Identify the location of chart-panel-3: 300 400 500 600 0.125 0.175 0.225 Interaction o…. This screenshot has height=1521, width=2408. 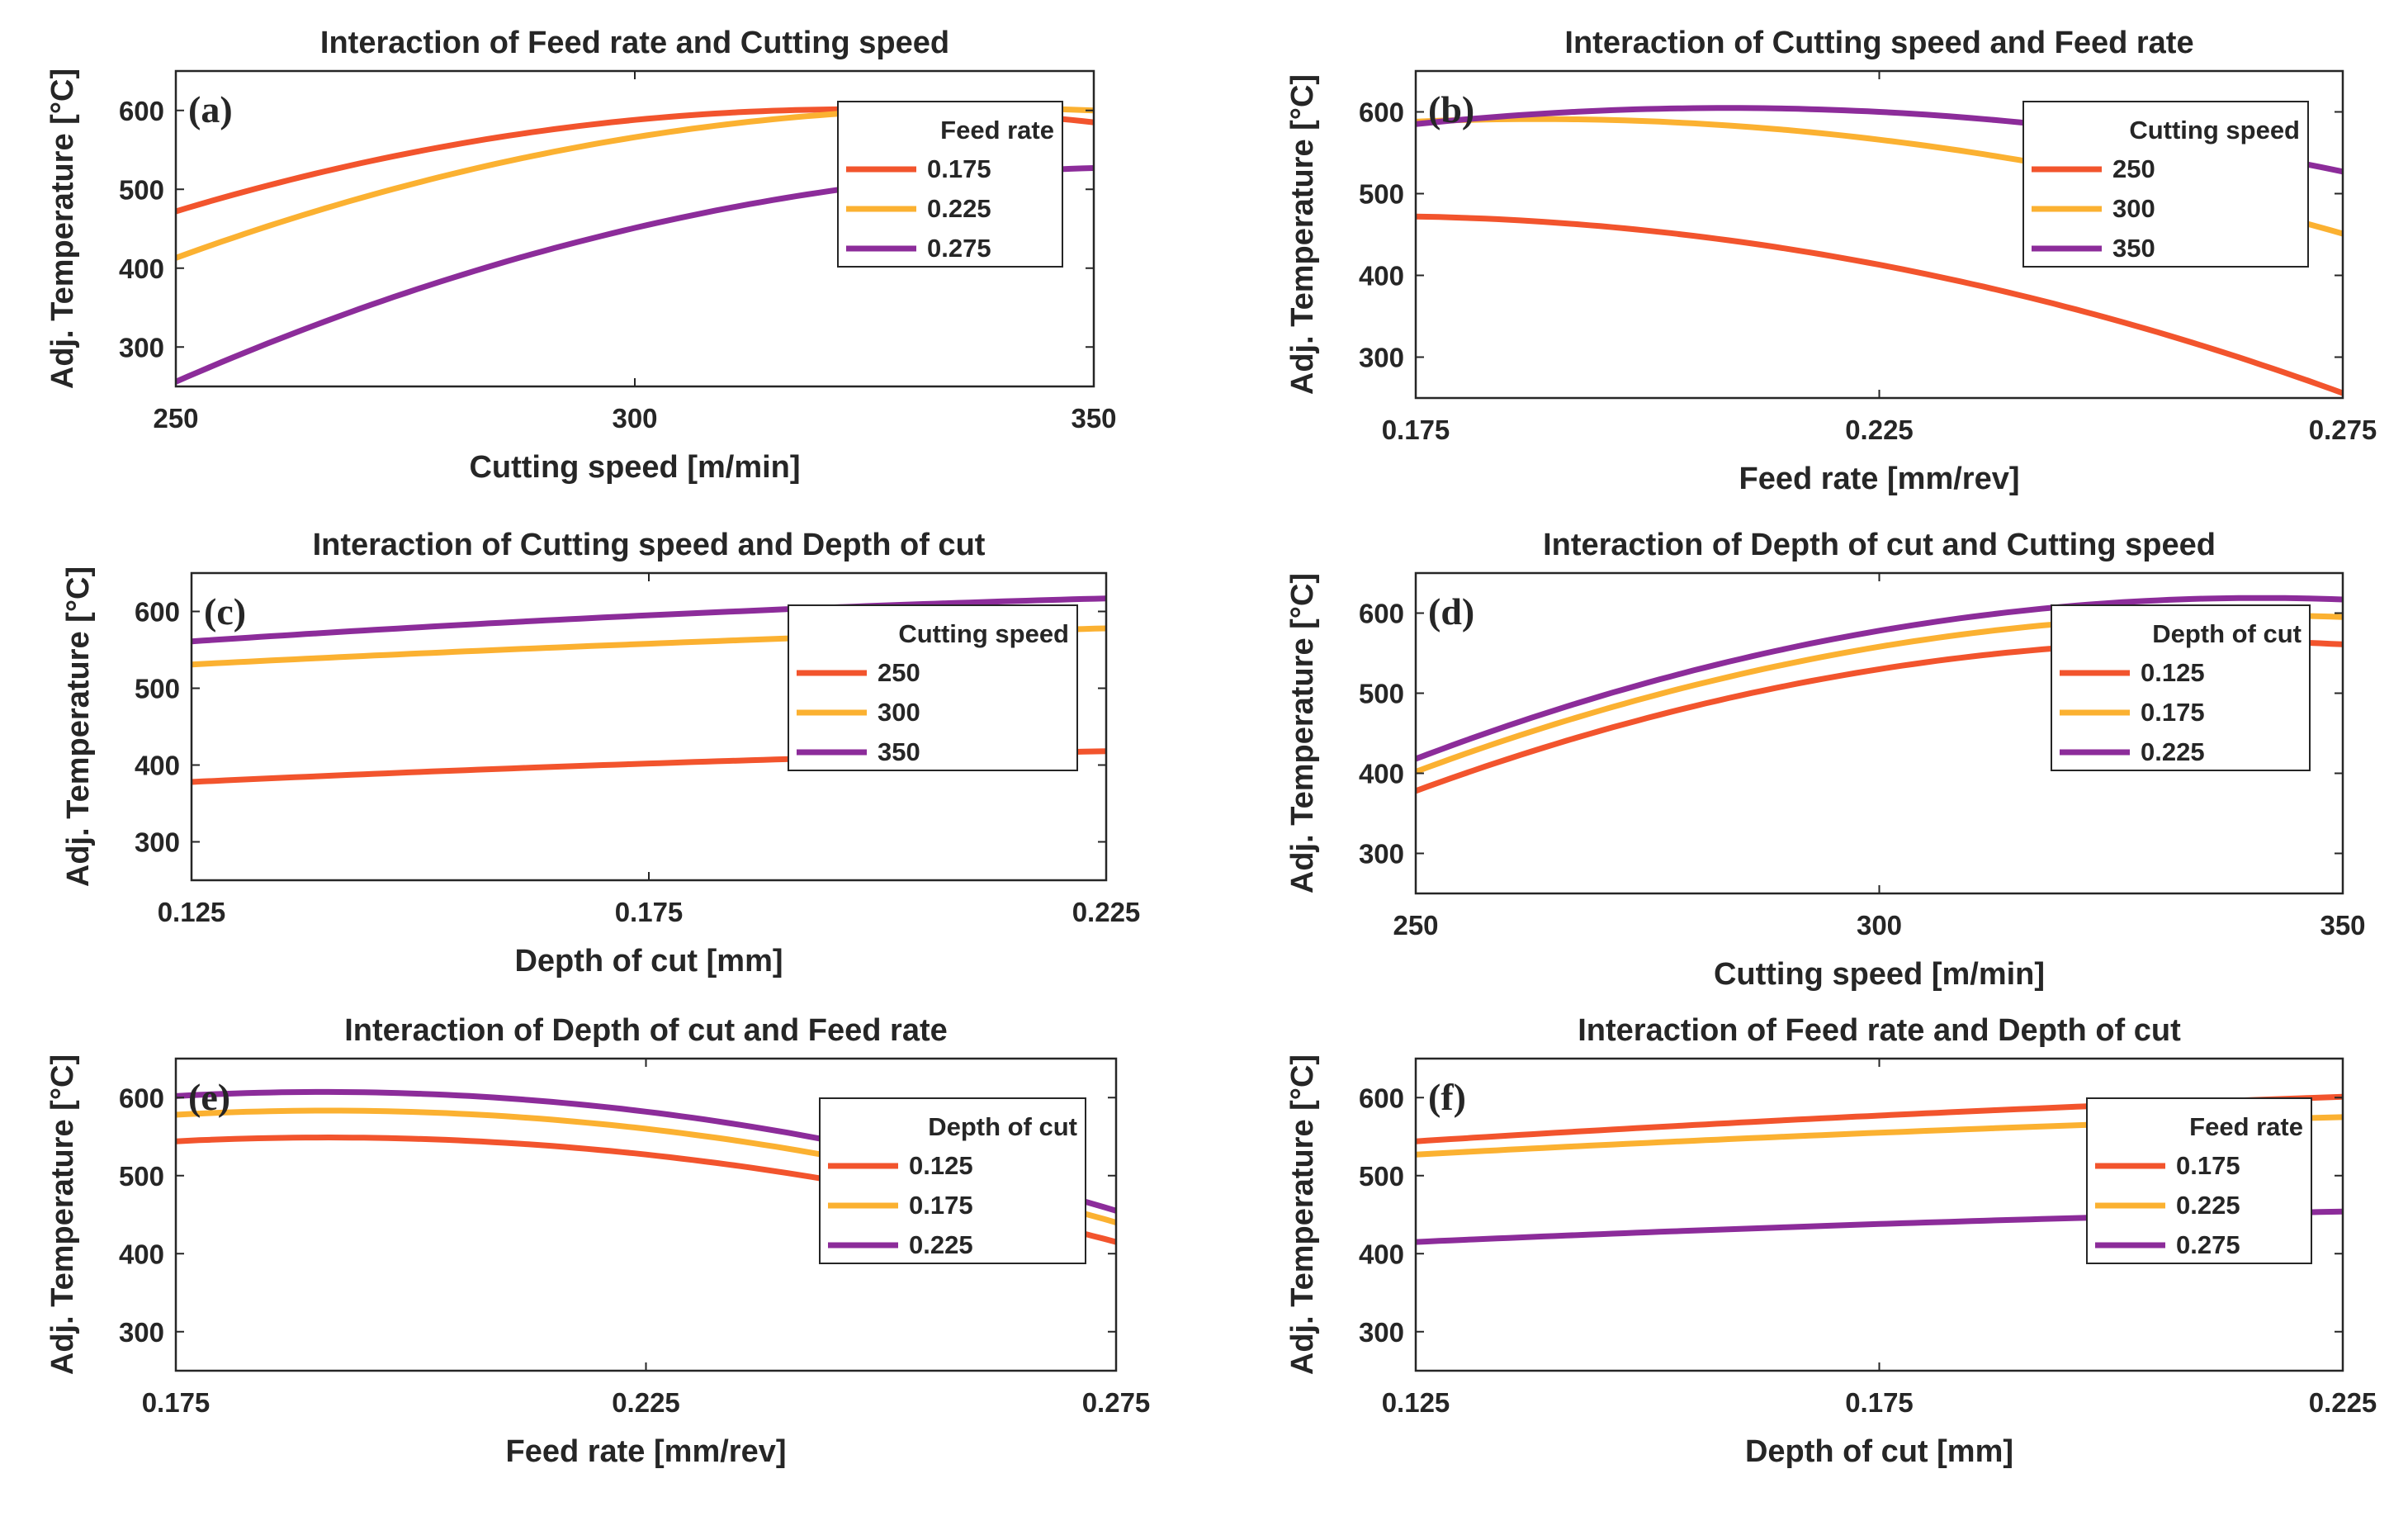
(600, 753).